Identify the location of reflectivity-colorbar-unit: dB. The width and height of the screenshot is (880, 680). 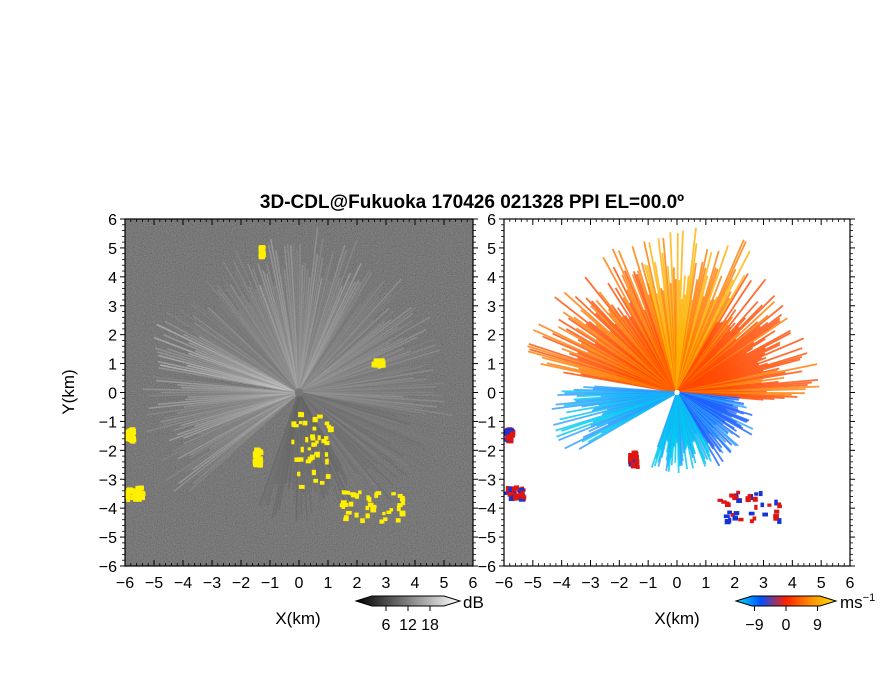
(473, 602).